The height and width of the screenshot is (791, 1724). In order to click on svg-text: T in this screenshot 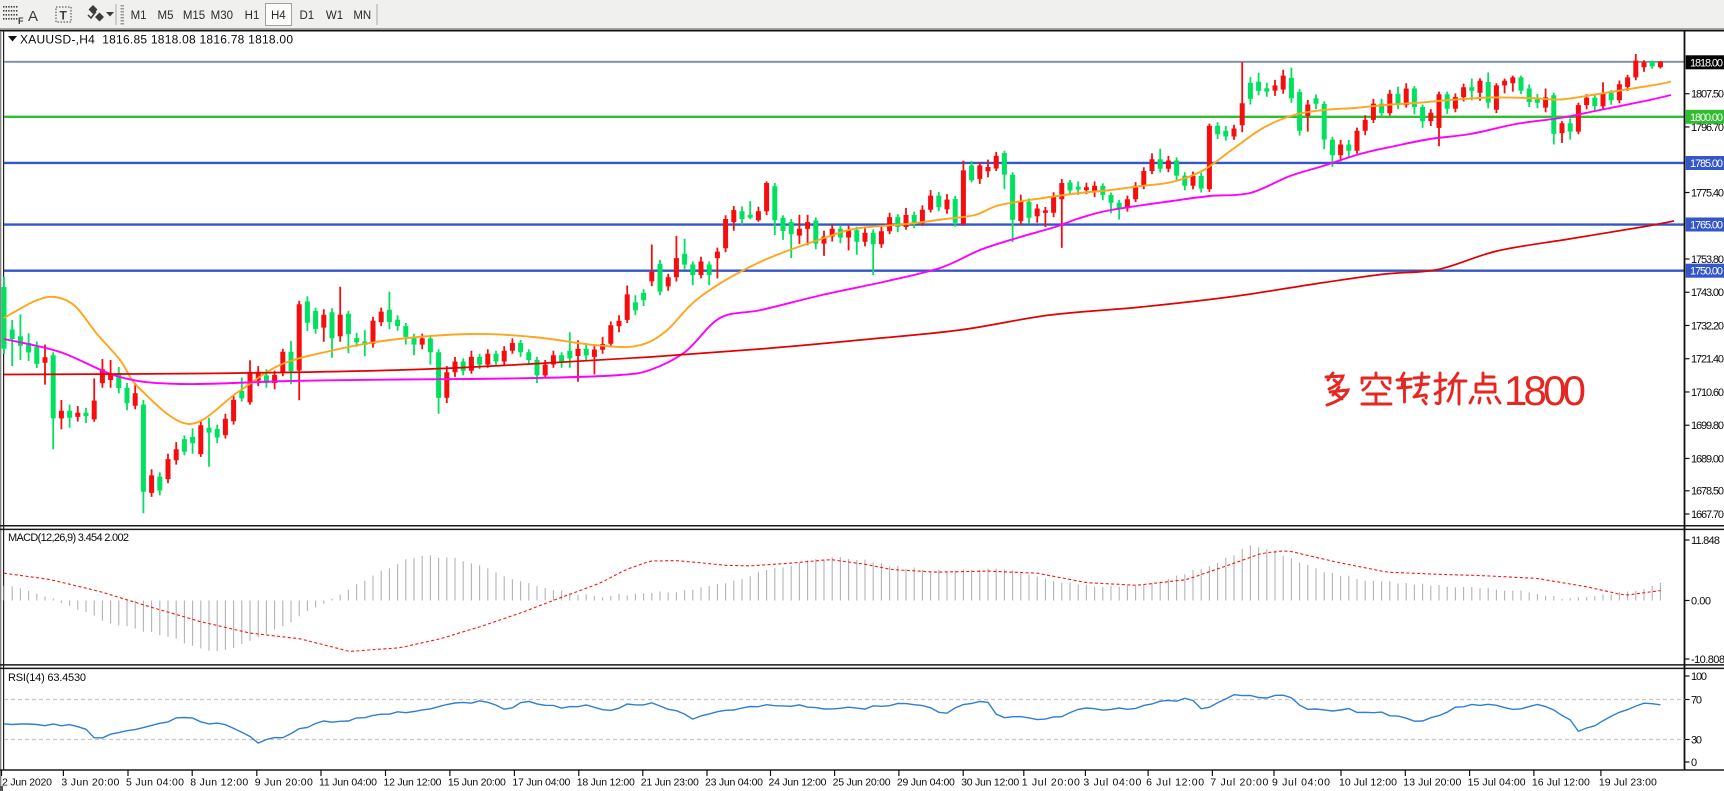, I will do `click(64, 16)`.